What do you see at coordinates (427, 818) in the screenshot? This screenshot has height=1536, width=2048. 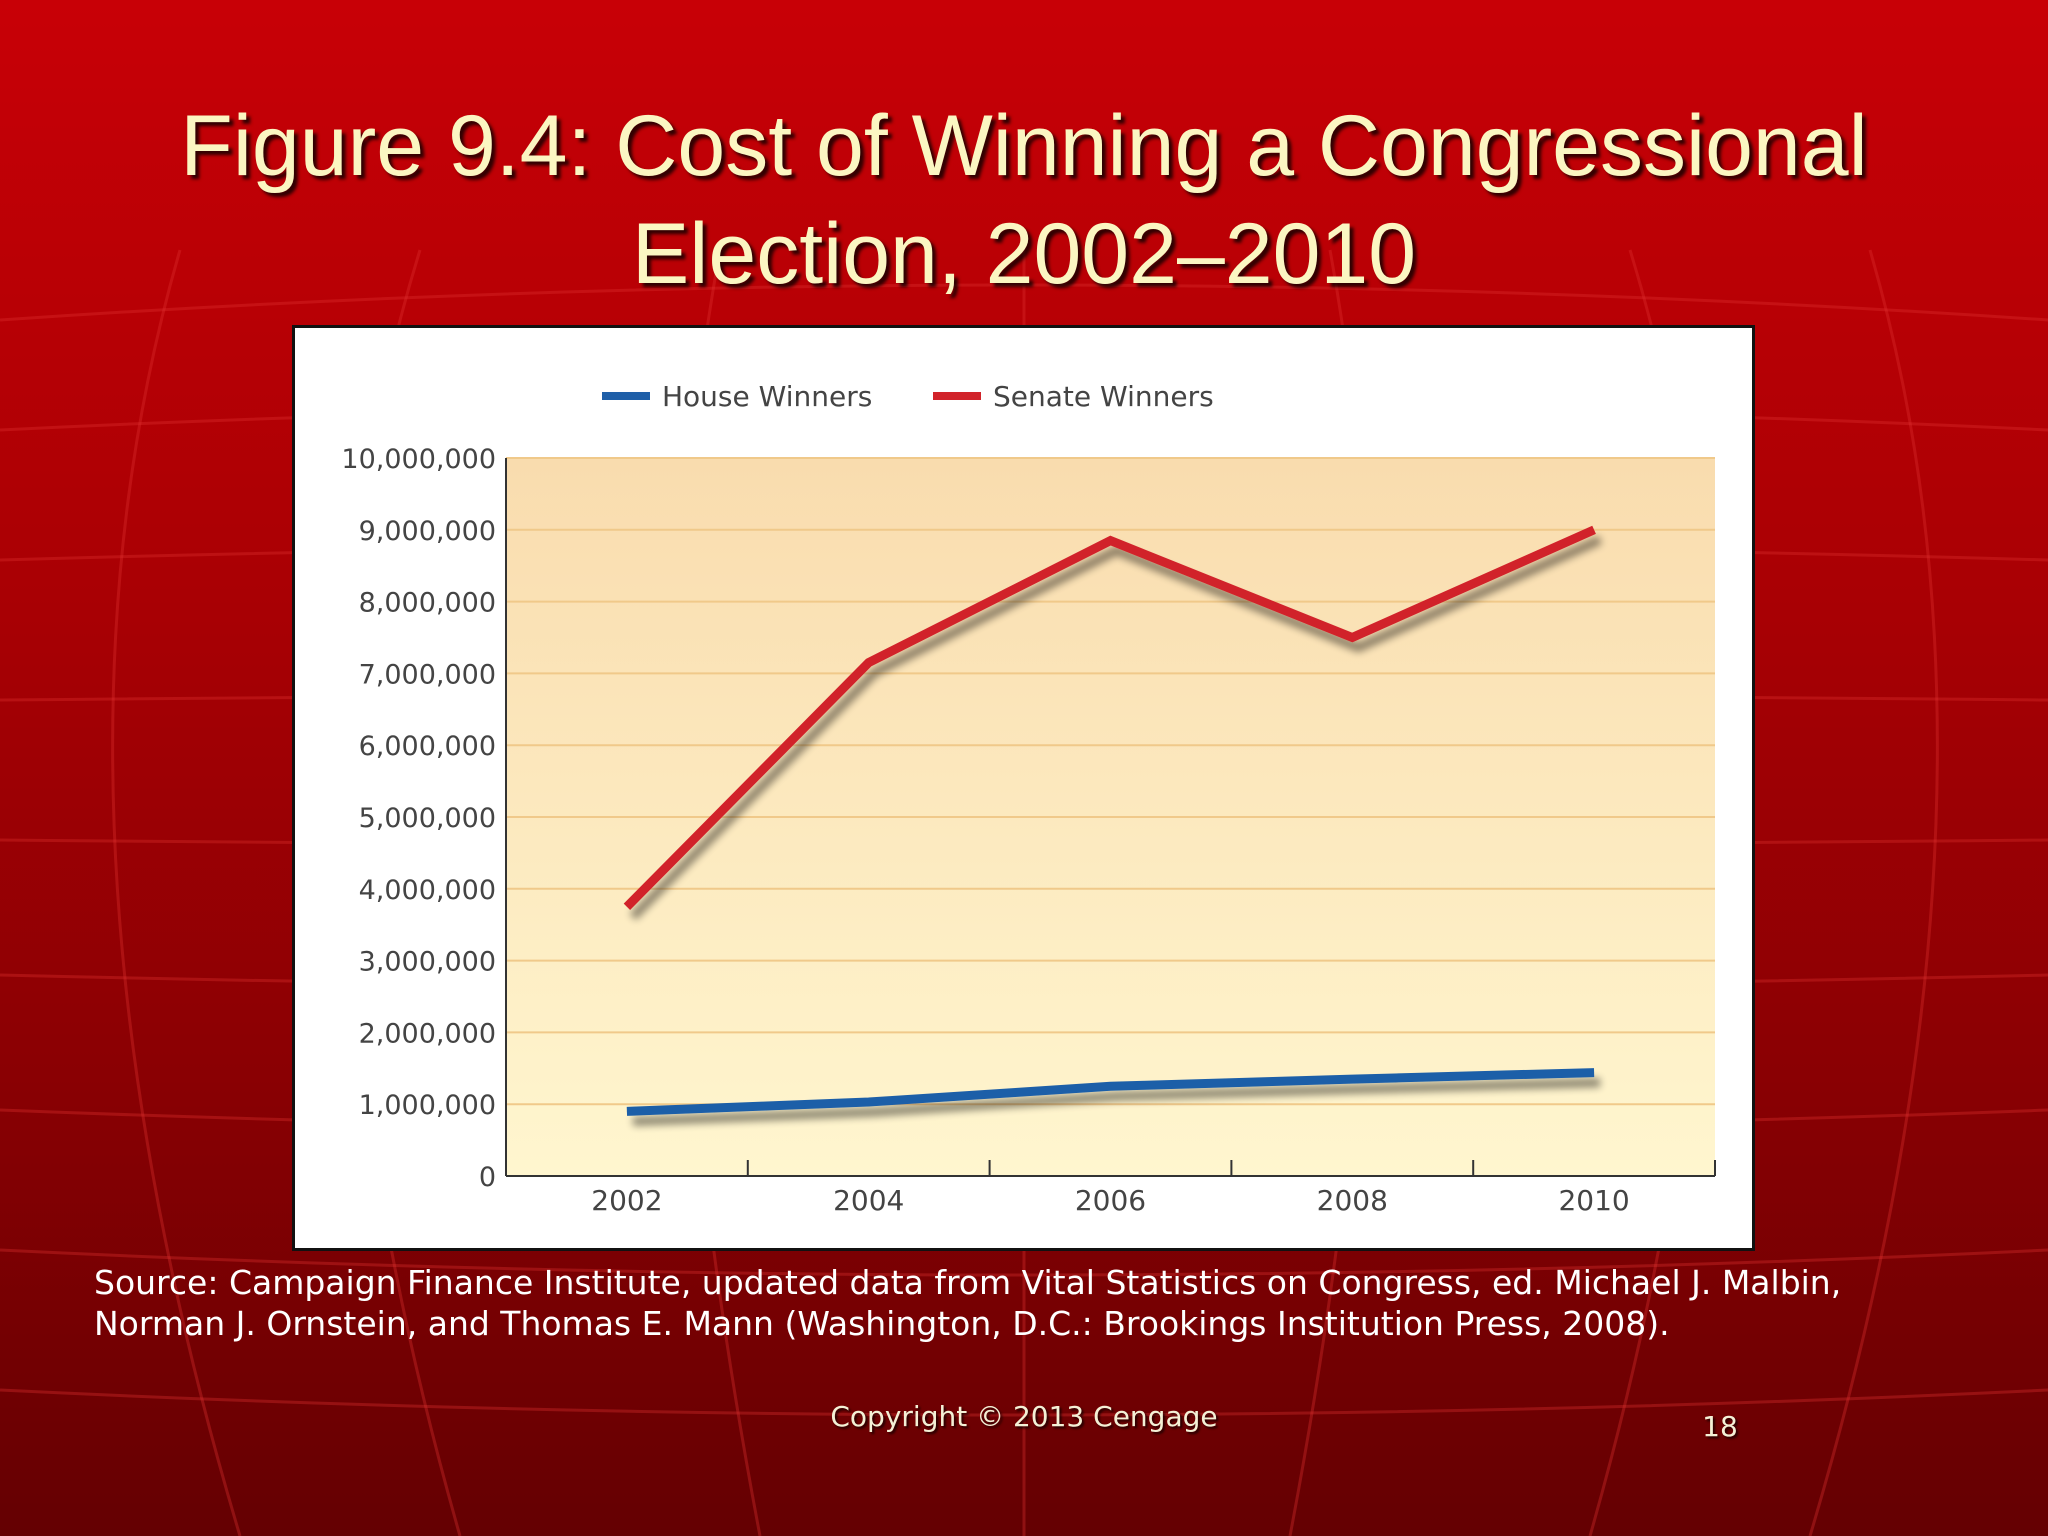 I see `y-tick-label: 5,000,000` at bounding box center [427, 818].